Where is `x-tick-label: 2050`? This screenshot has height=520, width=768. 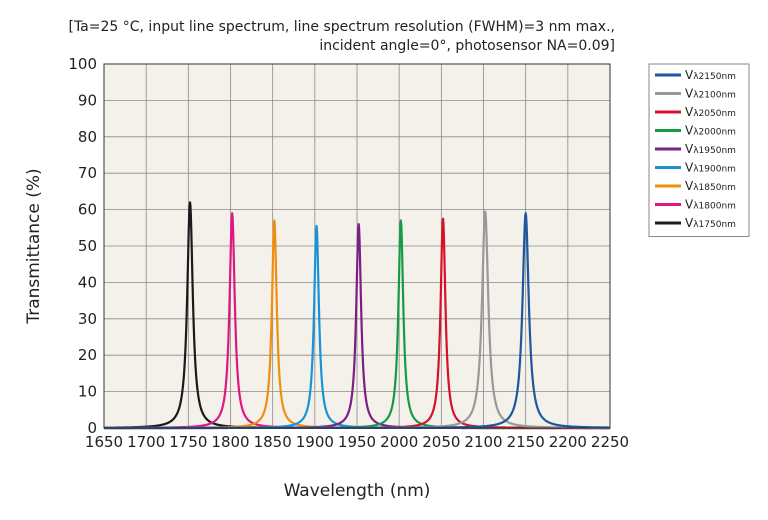
x-tick-label: 2050 is located at coordinates (441, 442).